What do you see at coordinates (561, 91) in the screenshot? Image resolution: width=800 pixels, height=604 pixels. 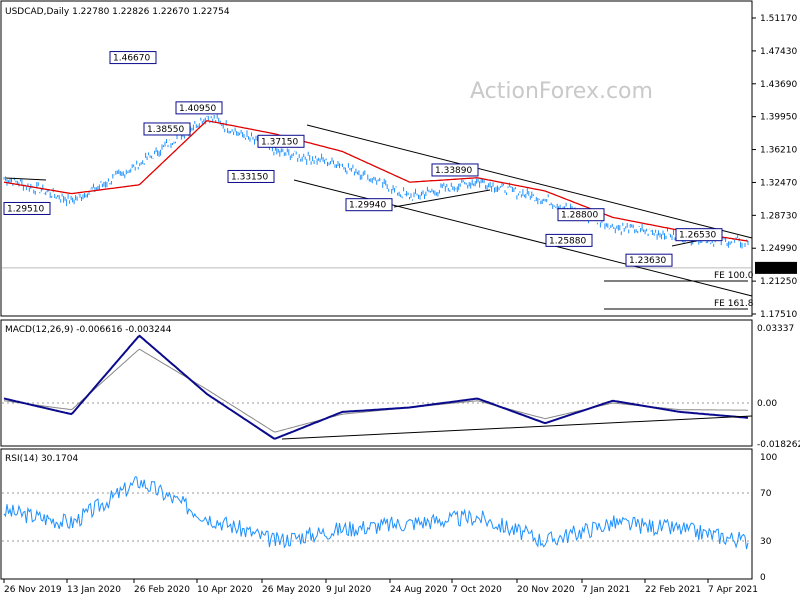 I see `watermark: ActionForex.com` at bounding box center [561, 91].